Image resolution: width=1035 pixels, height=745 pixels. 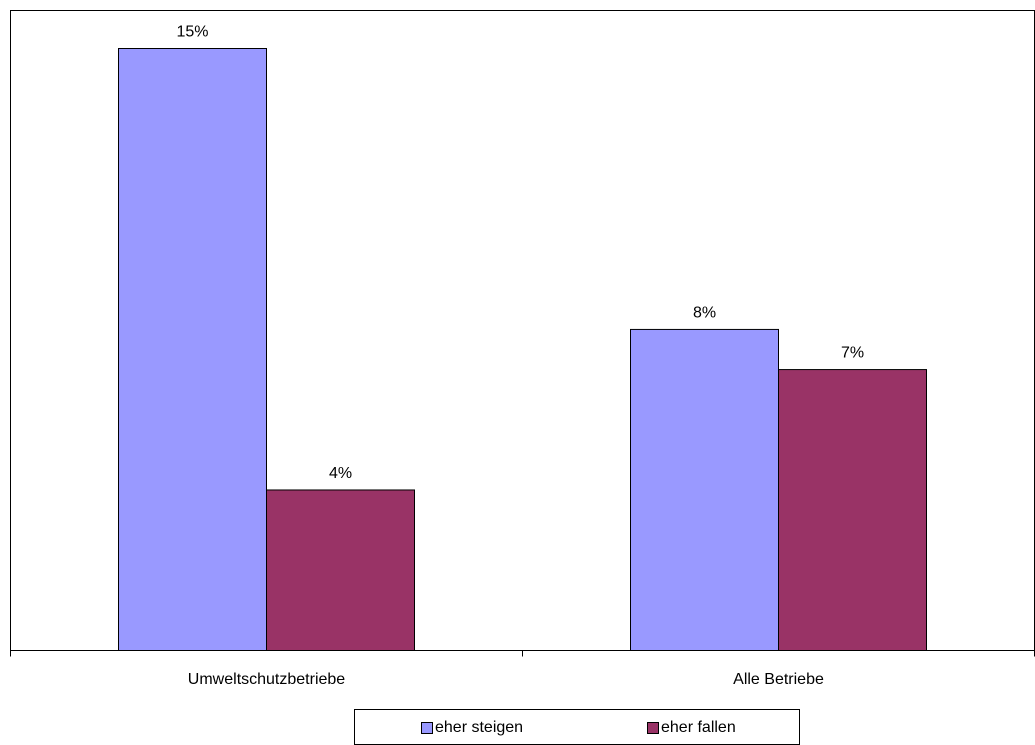 What do you see at coordinates (577, 727) in the screenshot?
I see `legend: eher steigen eher fallen` at bounding box center [577, 727].